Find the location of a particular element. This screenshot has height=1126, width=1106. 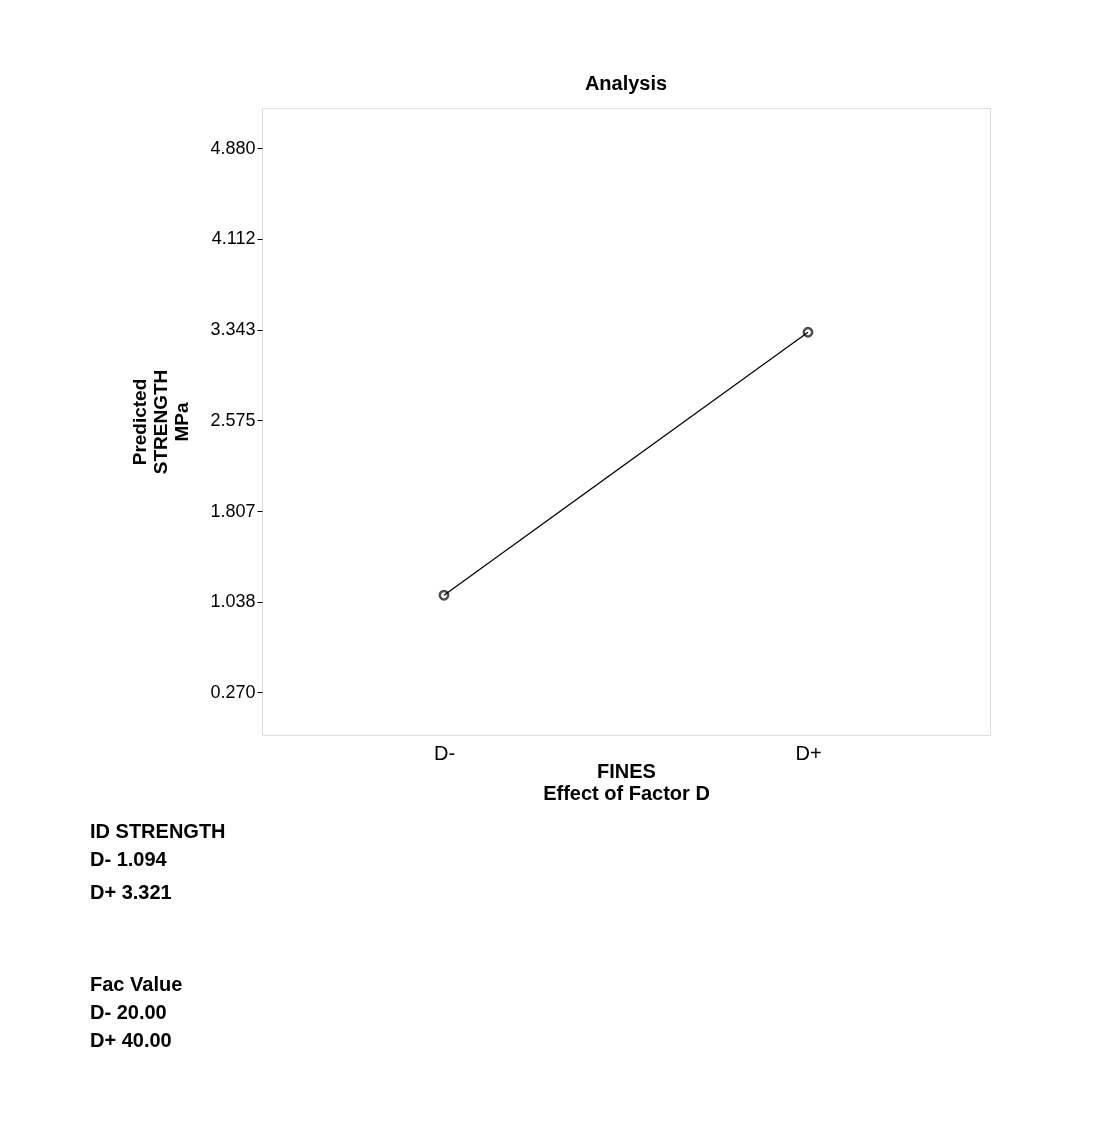

y-tick-label: 1.807 is located at coordinates (233, 510).